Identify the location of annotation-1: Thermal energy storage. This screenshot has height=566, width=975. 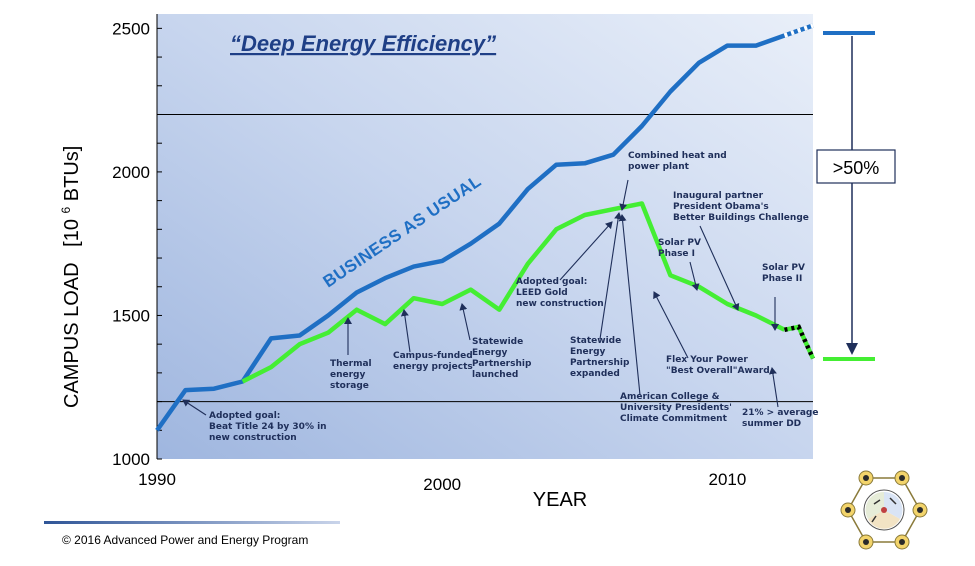
(351, 375).